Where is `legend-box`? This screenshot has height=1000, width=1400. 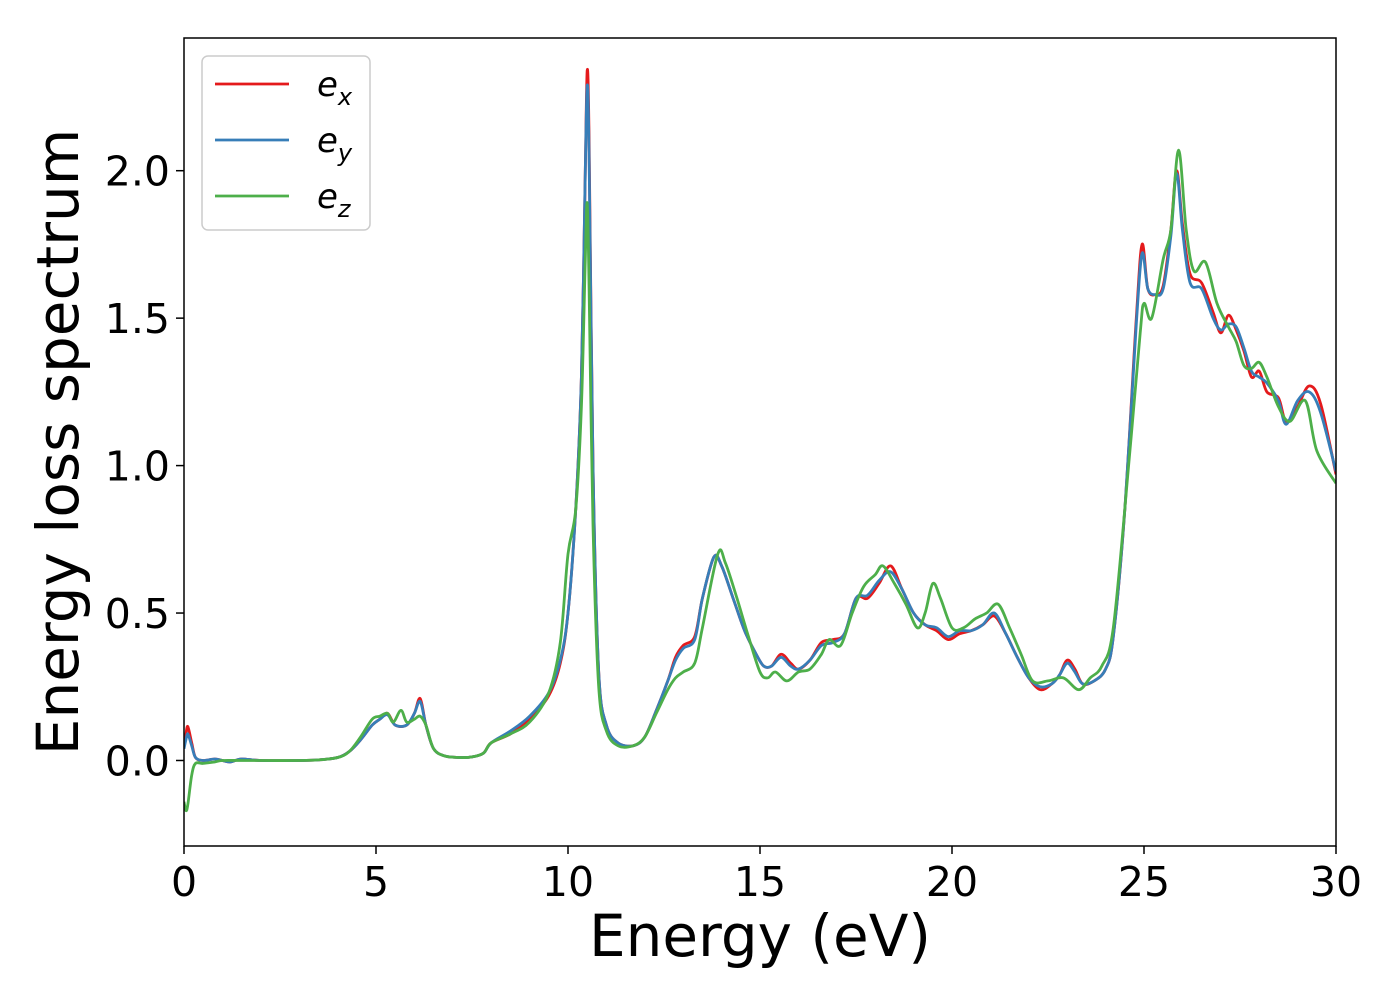 legend-box is located at coordinates (286, 143).